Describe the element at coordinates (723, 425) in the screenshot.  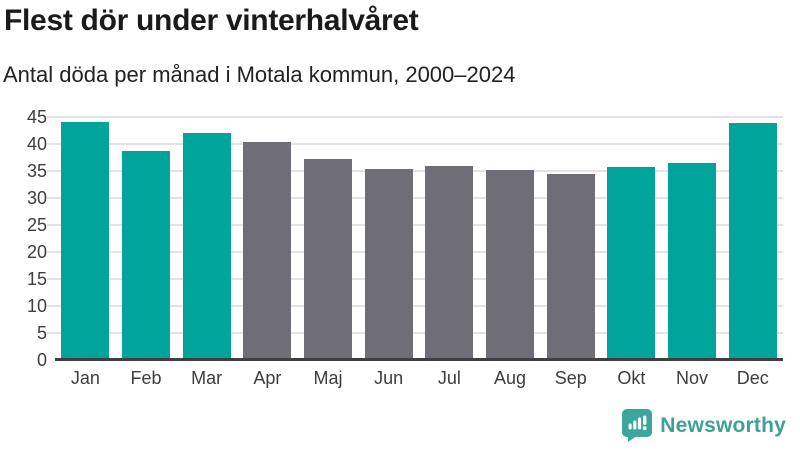
I see `brand-name: Newsworthy` at that location.